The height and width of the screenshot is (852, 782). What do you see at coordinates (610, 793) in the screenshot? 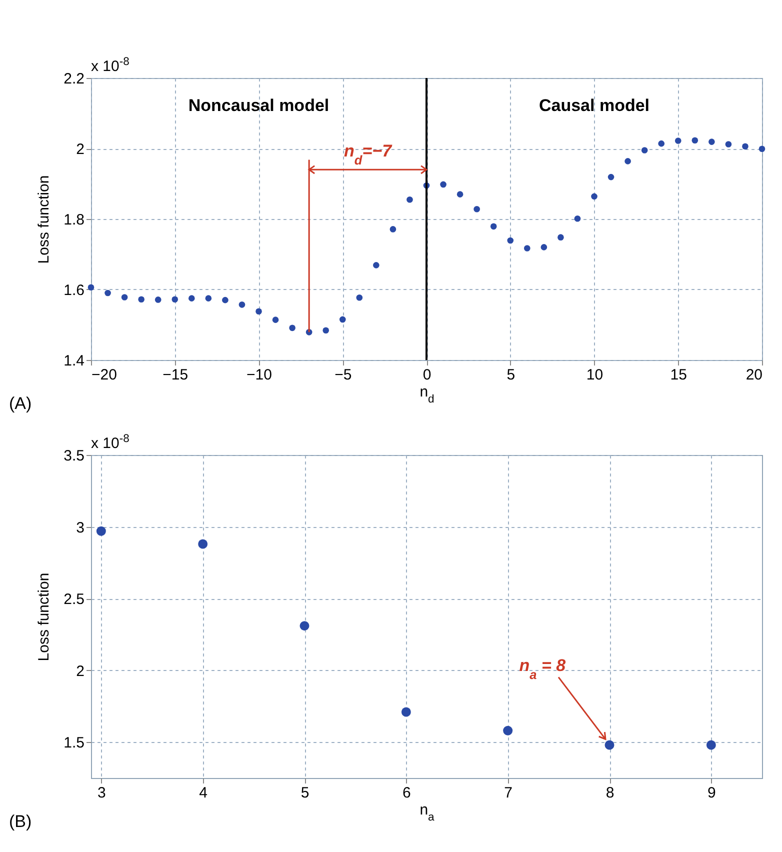
I see `x-tick-label: 8` at bounding box center [610, 793].